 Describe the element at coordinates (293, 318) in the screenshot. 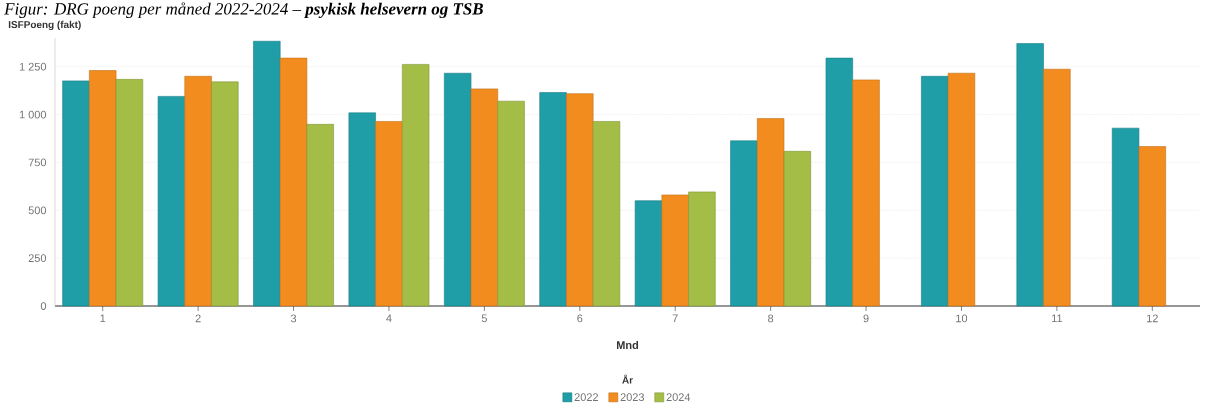

I see `x-tick-label: 3` at that location.